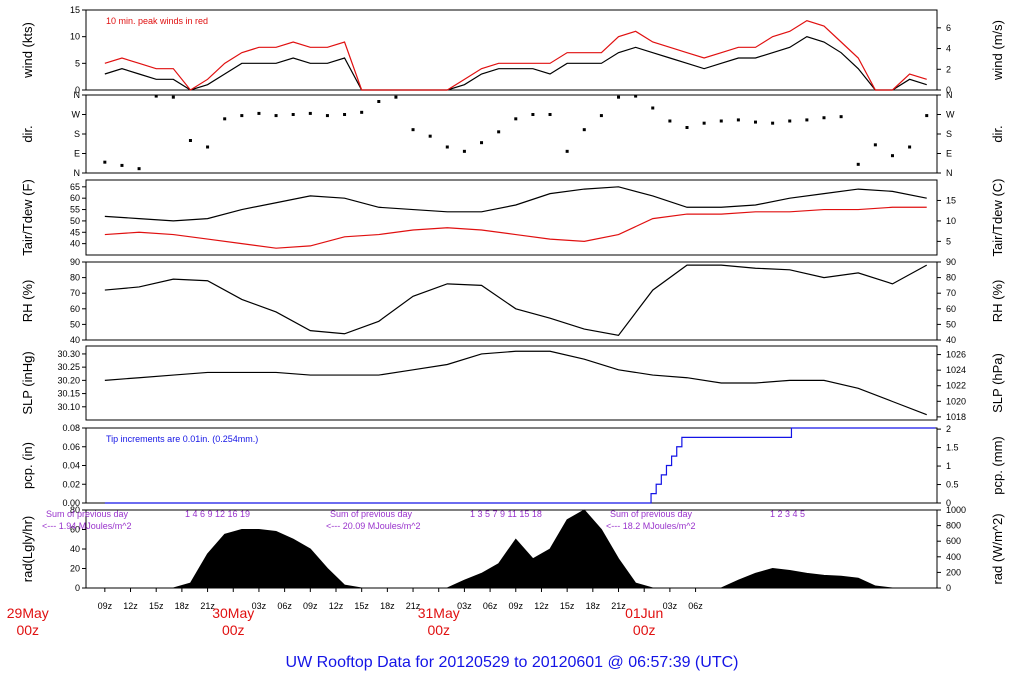 Image resolution: width=1024 pixels, height=700 pixels. Describe the element at coordinates (516, 300) in the screenshot. I see `line-series-RH` at that location.